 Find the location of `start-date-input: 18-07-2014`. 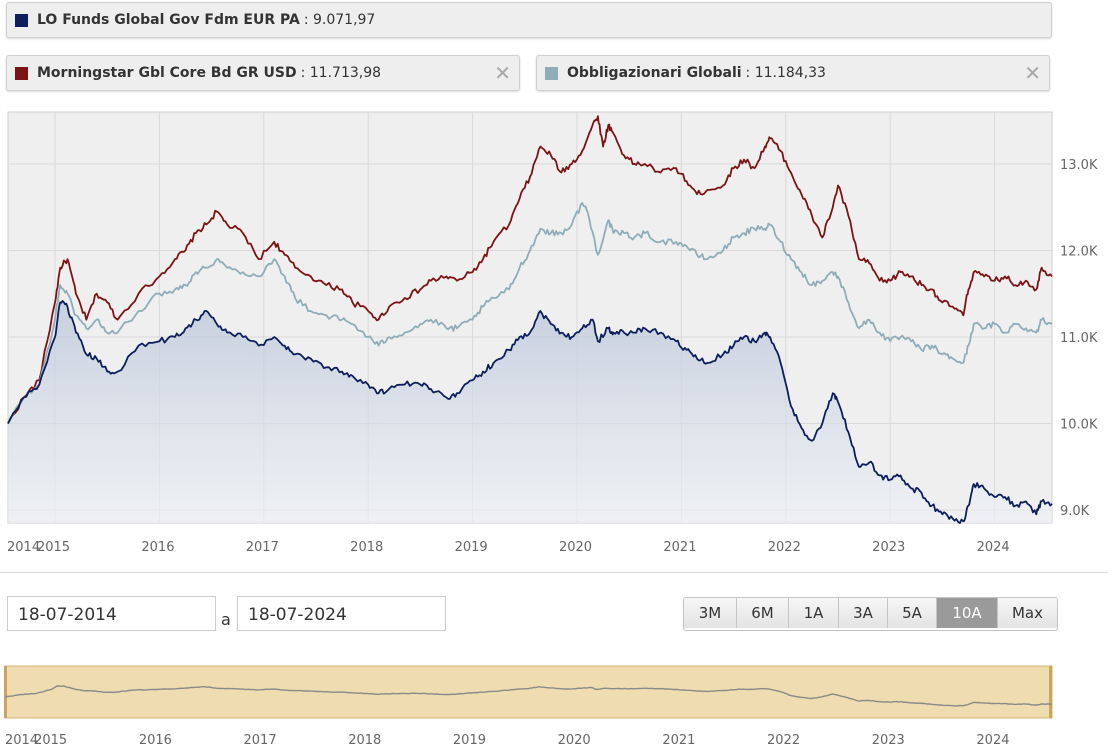

start-date-input: 18-07-2014 is located at coordinates (111, 613).